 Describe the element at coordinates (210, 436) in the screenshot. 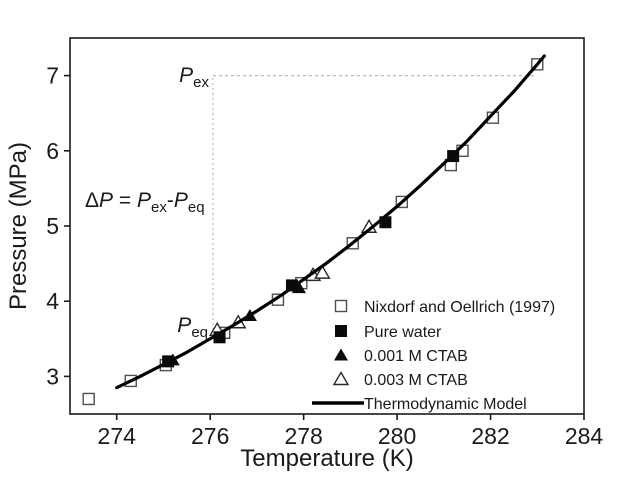

I see `x-tick-label: 276` at that location.